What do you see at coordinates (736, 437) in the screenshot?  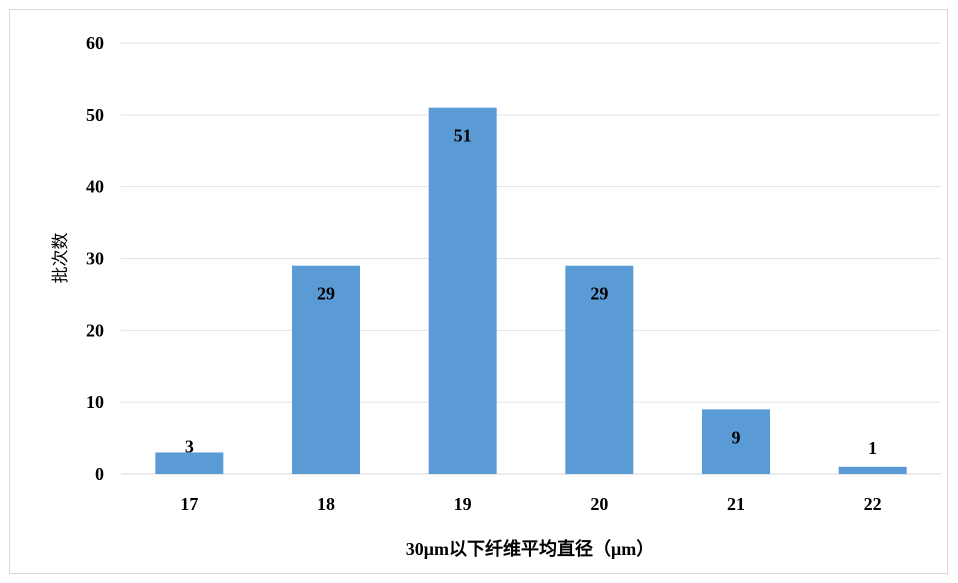 I see `data-label: 9` at bounding box center [736, 437].